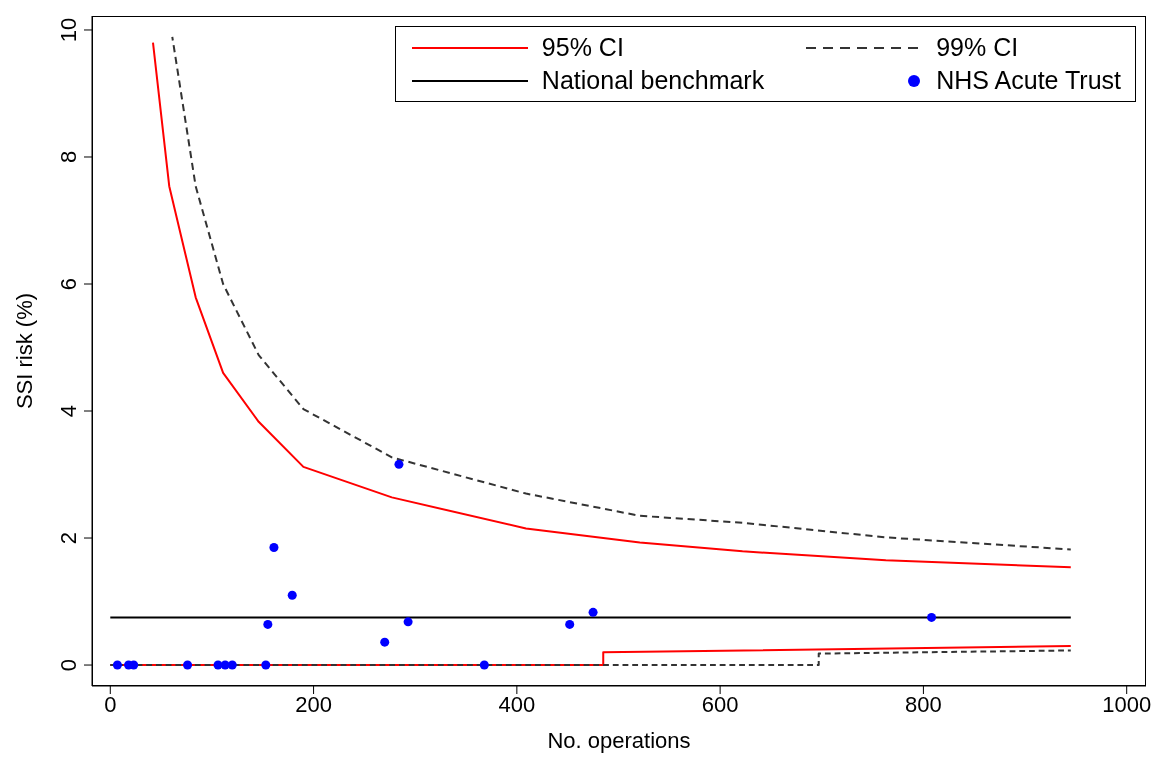 Image resolution: width=1165 pixels, height=764 pixels. I want to click on x-axis-title: No. operations, so click(619, 740).